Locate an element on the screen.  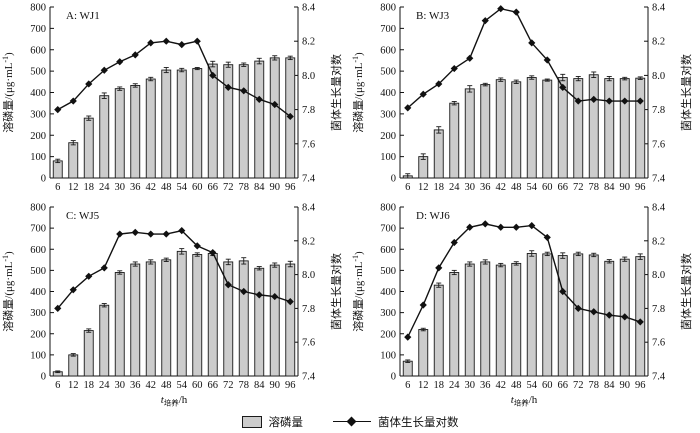
x-tick-label: 42 is located at coordinates (501, 187).